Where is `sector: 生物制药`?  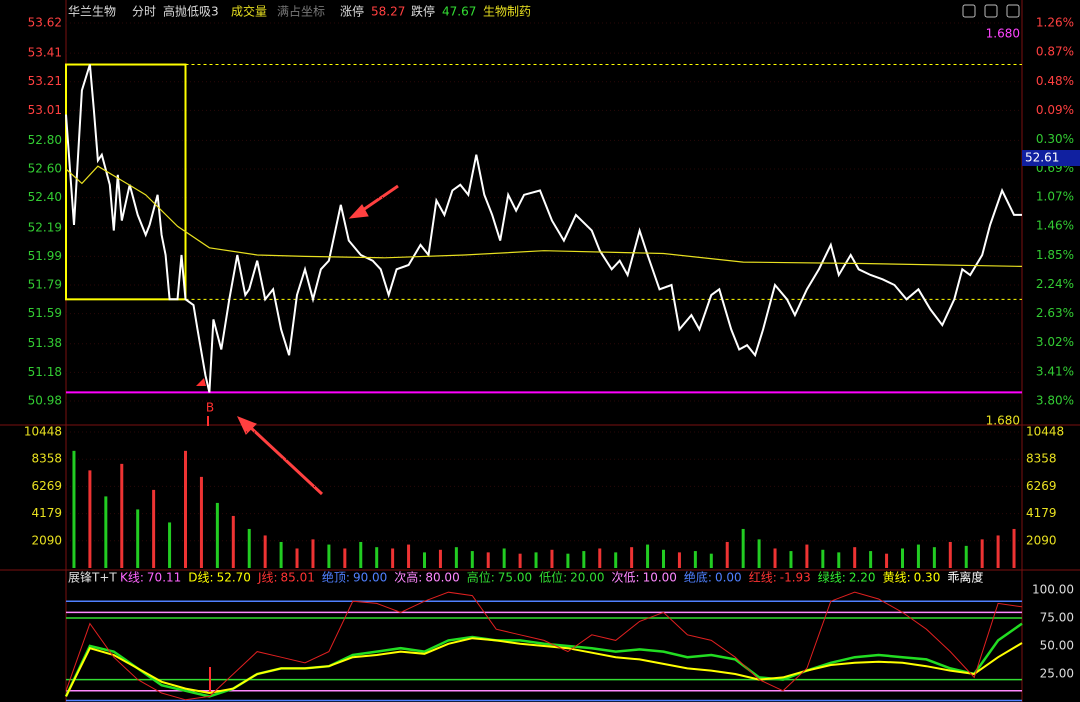 sector: 生物制药 is located at coordinates (507, 12).